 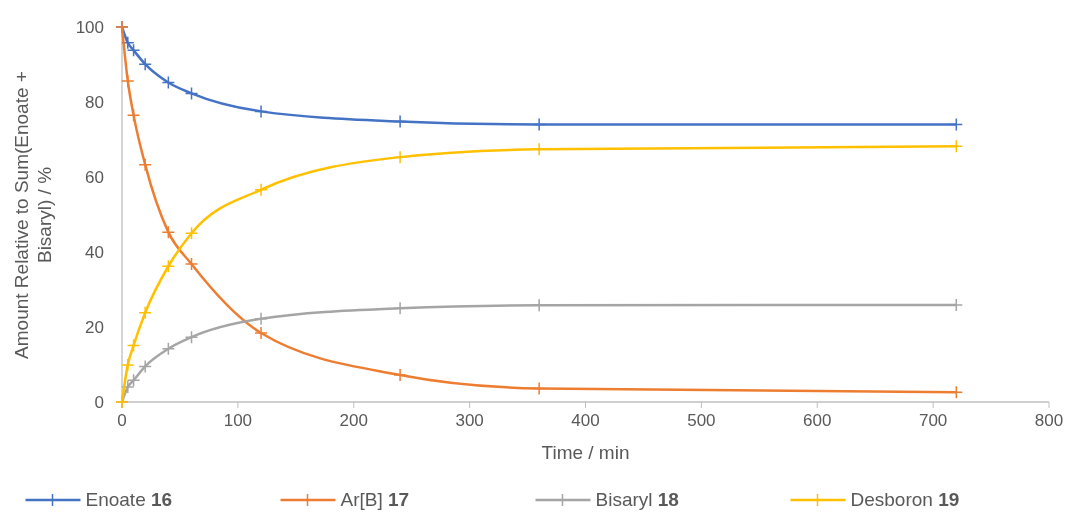 I want to click on y-tick-label: 0, so click(x=99, y=402).